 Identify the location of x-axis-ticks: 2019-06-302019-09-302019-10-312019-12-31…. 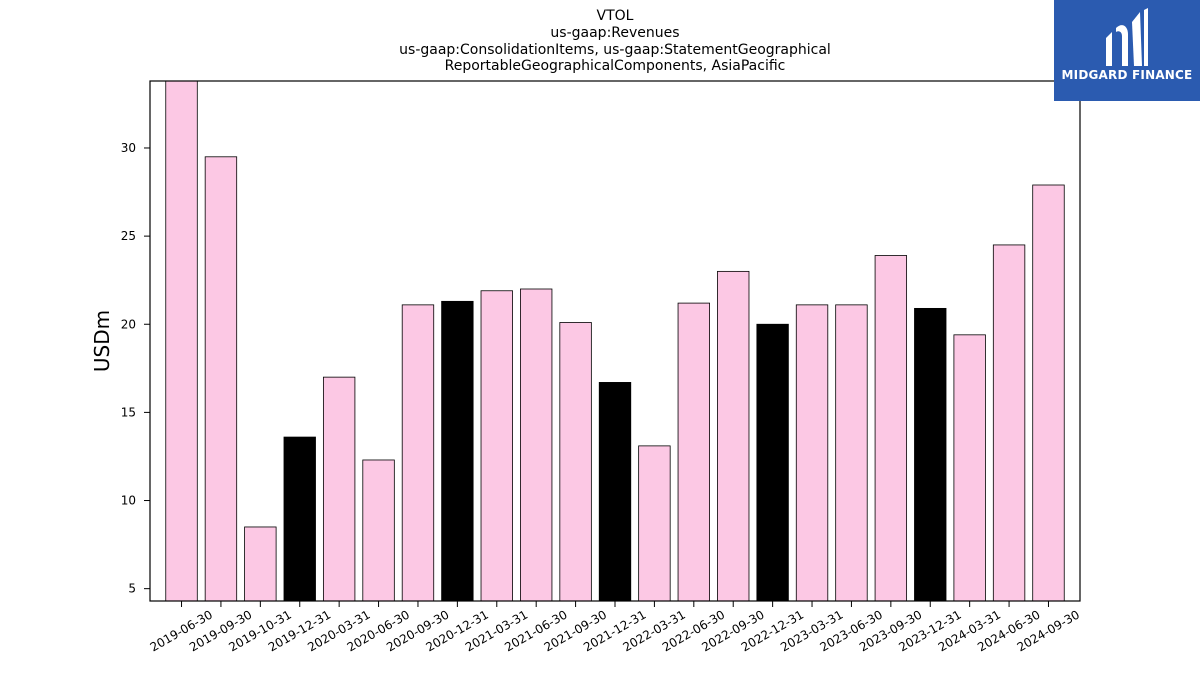
(615, 627).